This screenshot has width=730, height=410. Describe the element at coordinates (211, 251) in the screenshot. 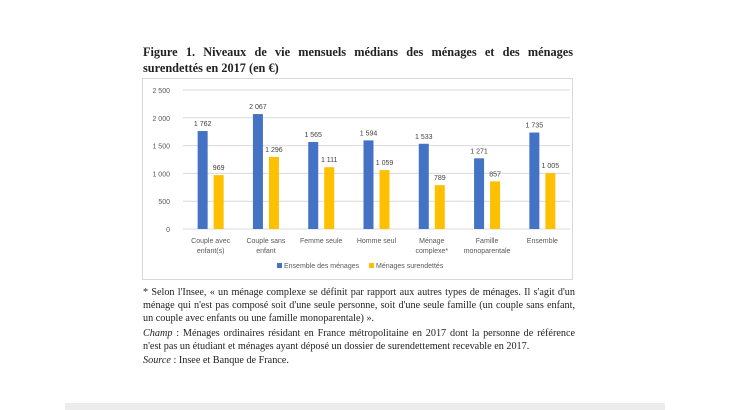

I see `x-tick-label: enfant(s)` at that location.